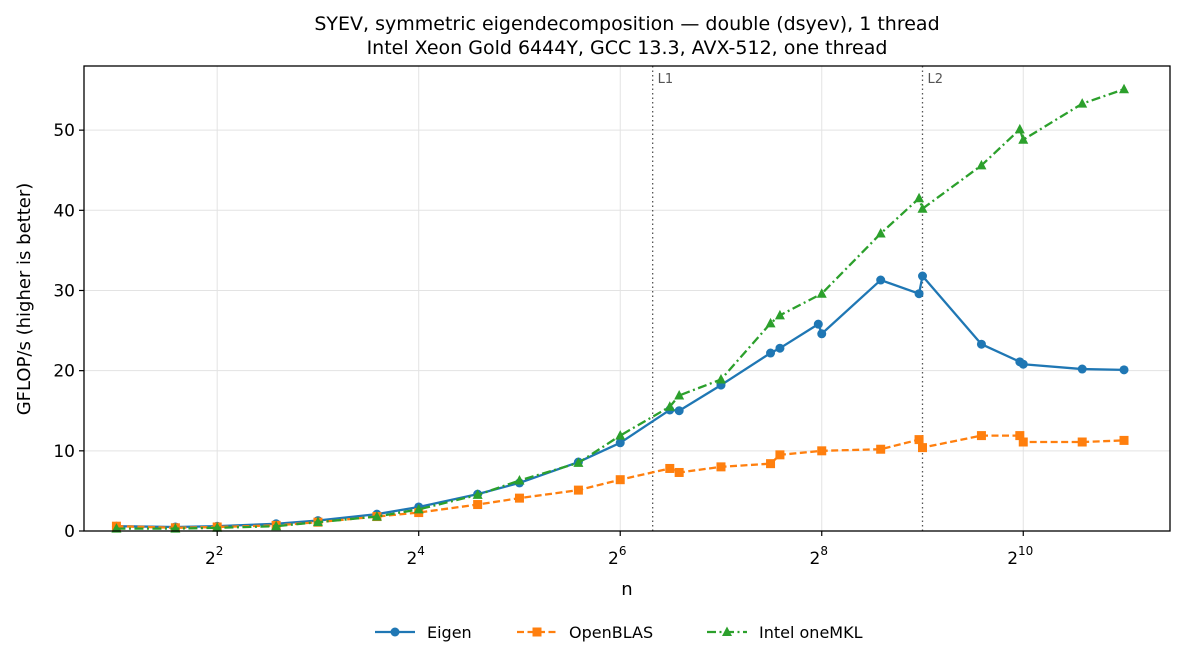 Image resolution: width=1185 pixels, height=664 pixels. Describe the element at coordinates (824, 551) in the screenshot. I see `x-tick-exponent: 8` at that location.